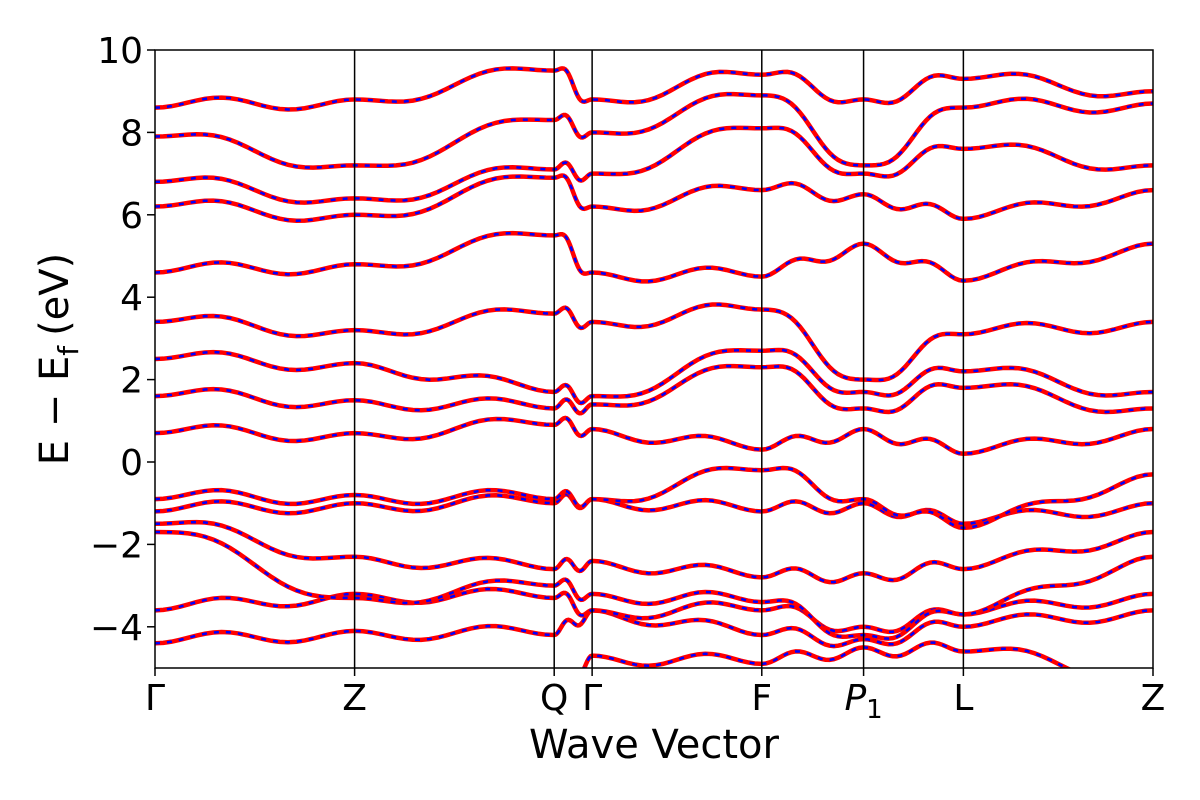 Image resolution: width=1200 pixels, height=800 pixels. What do you see at coordinates (120, 51) in the screenshot?
I see `y-tick-label-0: 10` at bounding box center [120, 51].